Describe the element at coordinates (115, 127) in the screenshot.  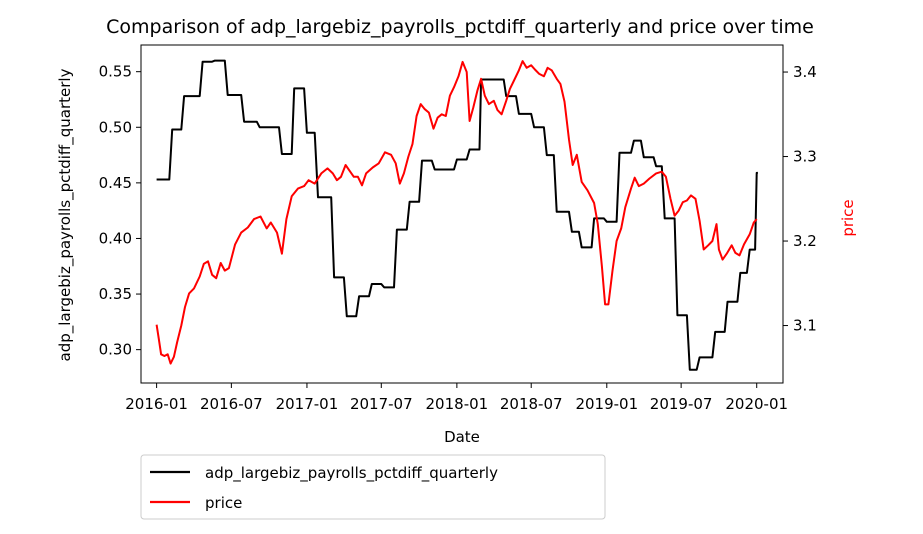
I see `y-left-tick-label: 0.50` at that location.